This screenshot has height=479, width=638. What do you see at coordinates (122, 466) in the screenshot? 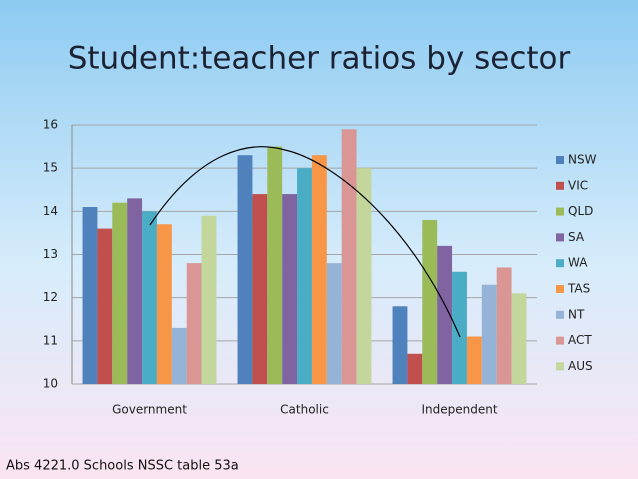
I see `source-note: Abs 4221.0 Schools NSSC table 53a` at bounding box center [122, 466].